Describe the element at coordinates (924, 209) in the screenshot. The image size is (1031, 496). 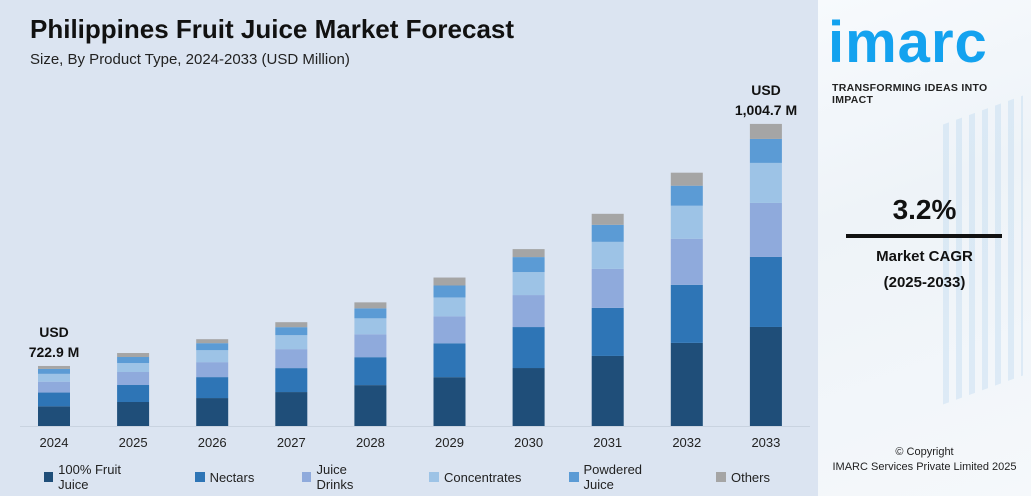
I see `cagr-value: 3.2%` at that location.